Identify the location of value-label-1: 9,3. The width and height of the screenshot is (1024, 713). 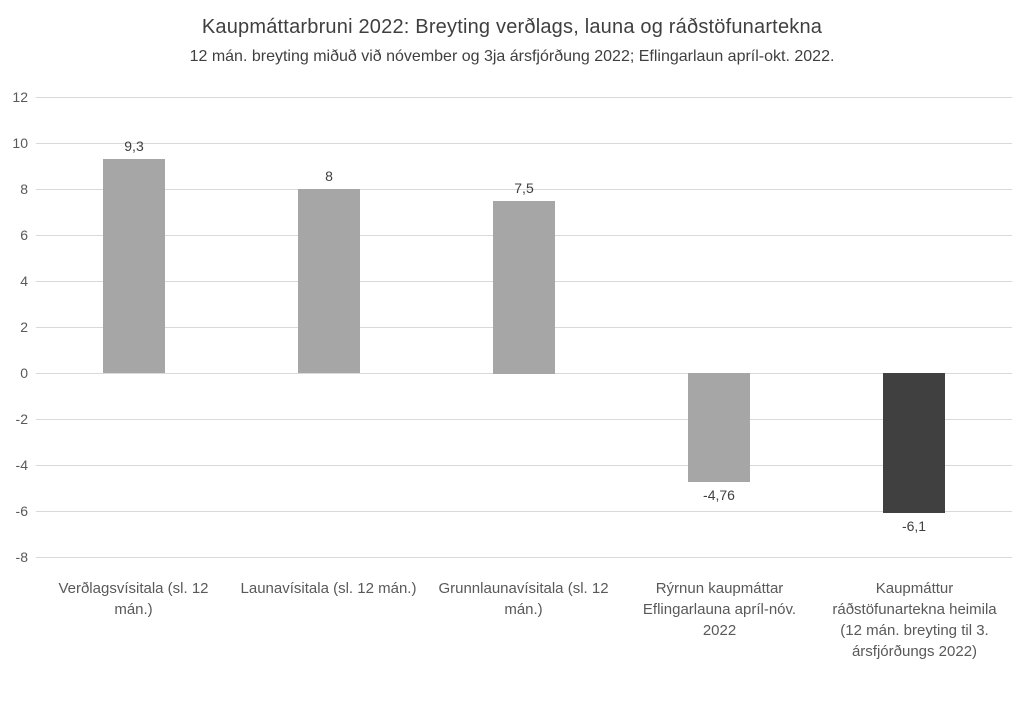
(134, 146).